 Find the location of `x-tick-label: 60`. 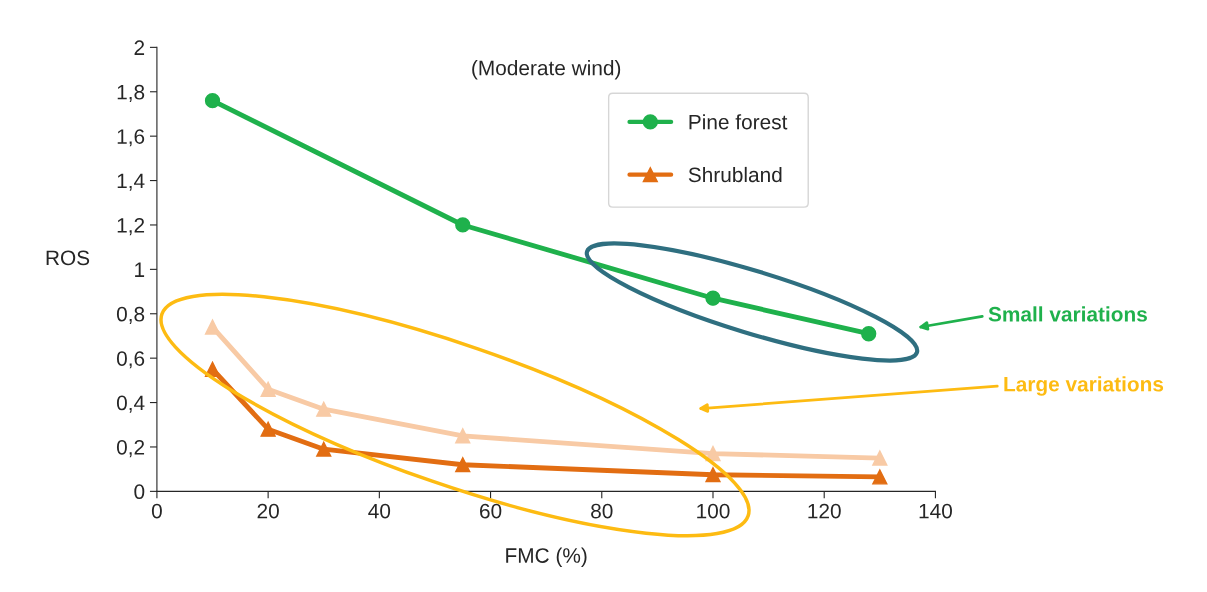

x-tick-label: 60 is located at coordinates (491, 511).